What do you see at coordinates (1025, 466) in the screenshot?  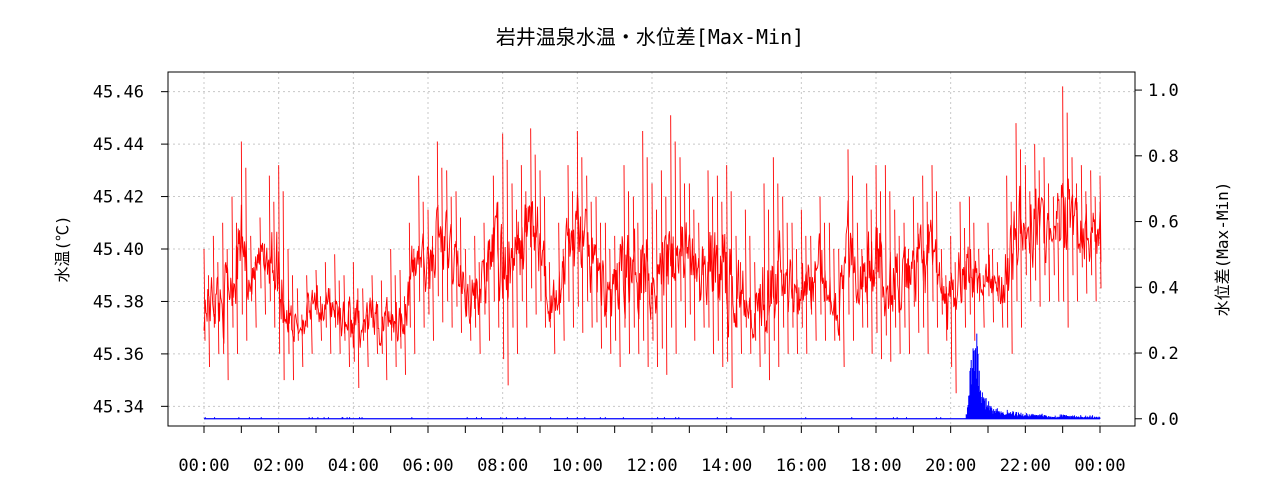 I see `x-tick-label: 22:00` at bounding box center [1025, 466].